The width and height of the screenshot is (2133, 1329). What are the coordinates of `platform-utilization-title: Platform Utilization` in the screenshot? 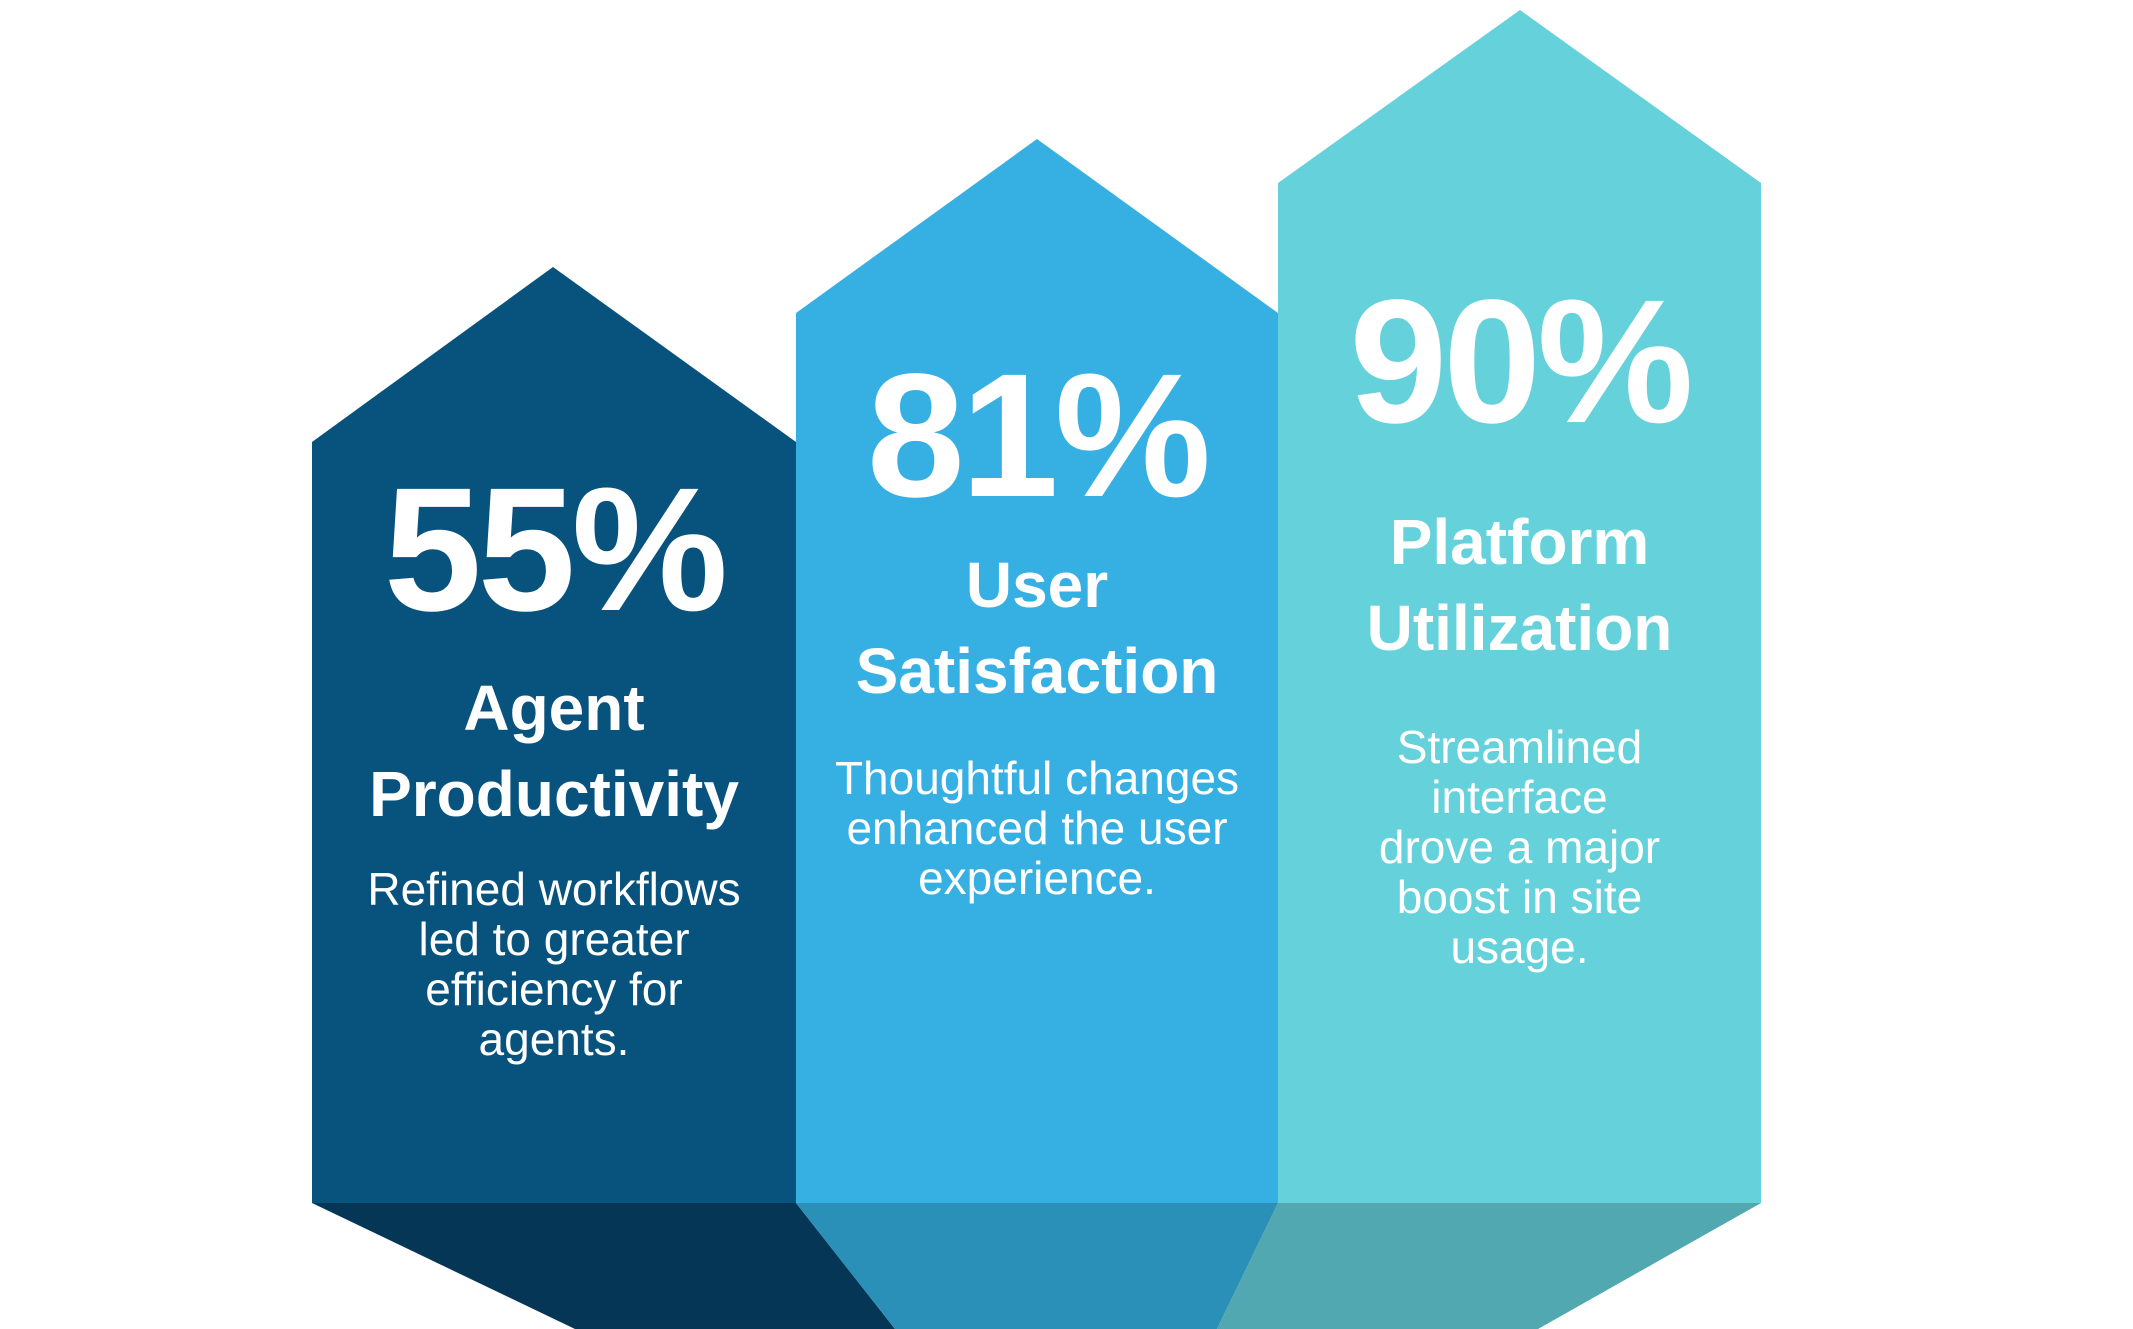 It's located at (1519, 585).